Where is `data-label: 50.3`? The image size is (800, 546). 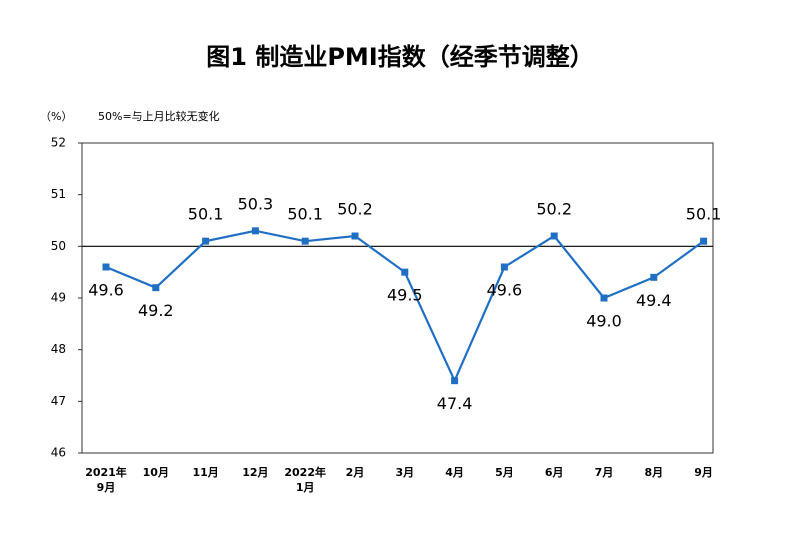
data-label: 50.3 is located at coordinates (256, 203).